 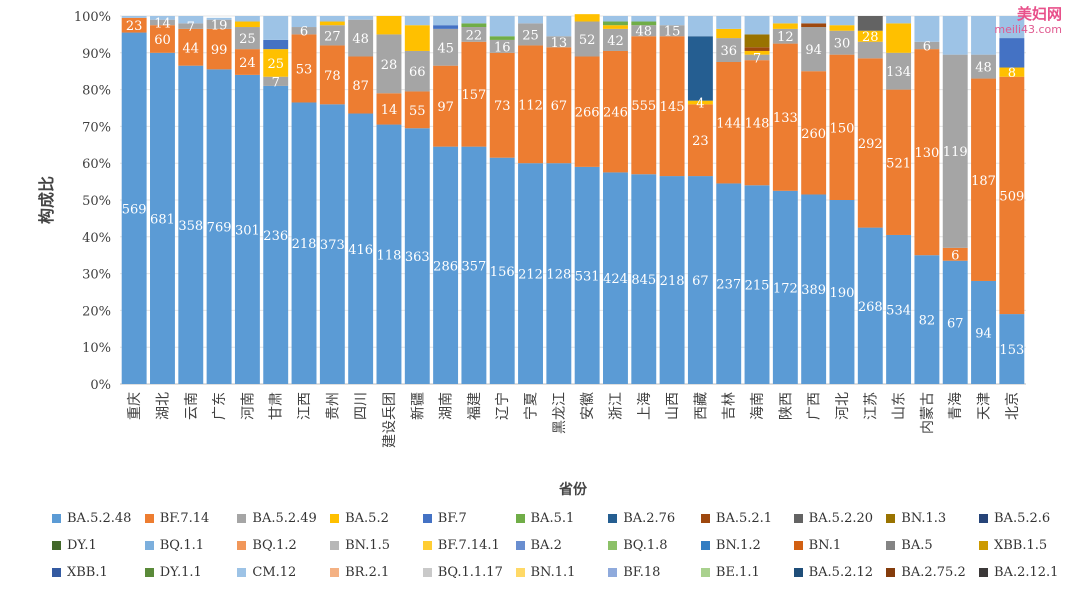 I want to click on data-label: 150, so click(x=842, y=128).